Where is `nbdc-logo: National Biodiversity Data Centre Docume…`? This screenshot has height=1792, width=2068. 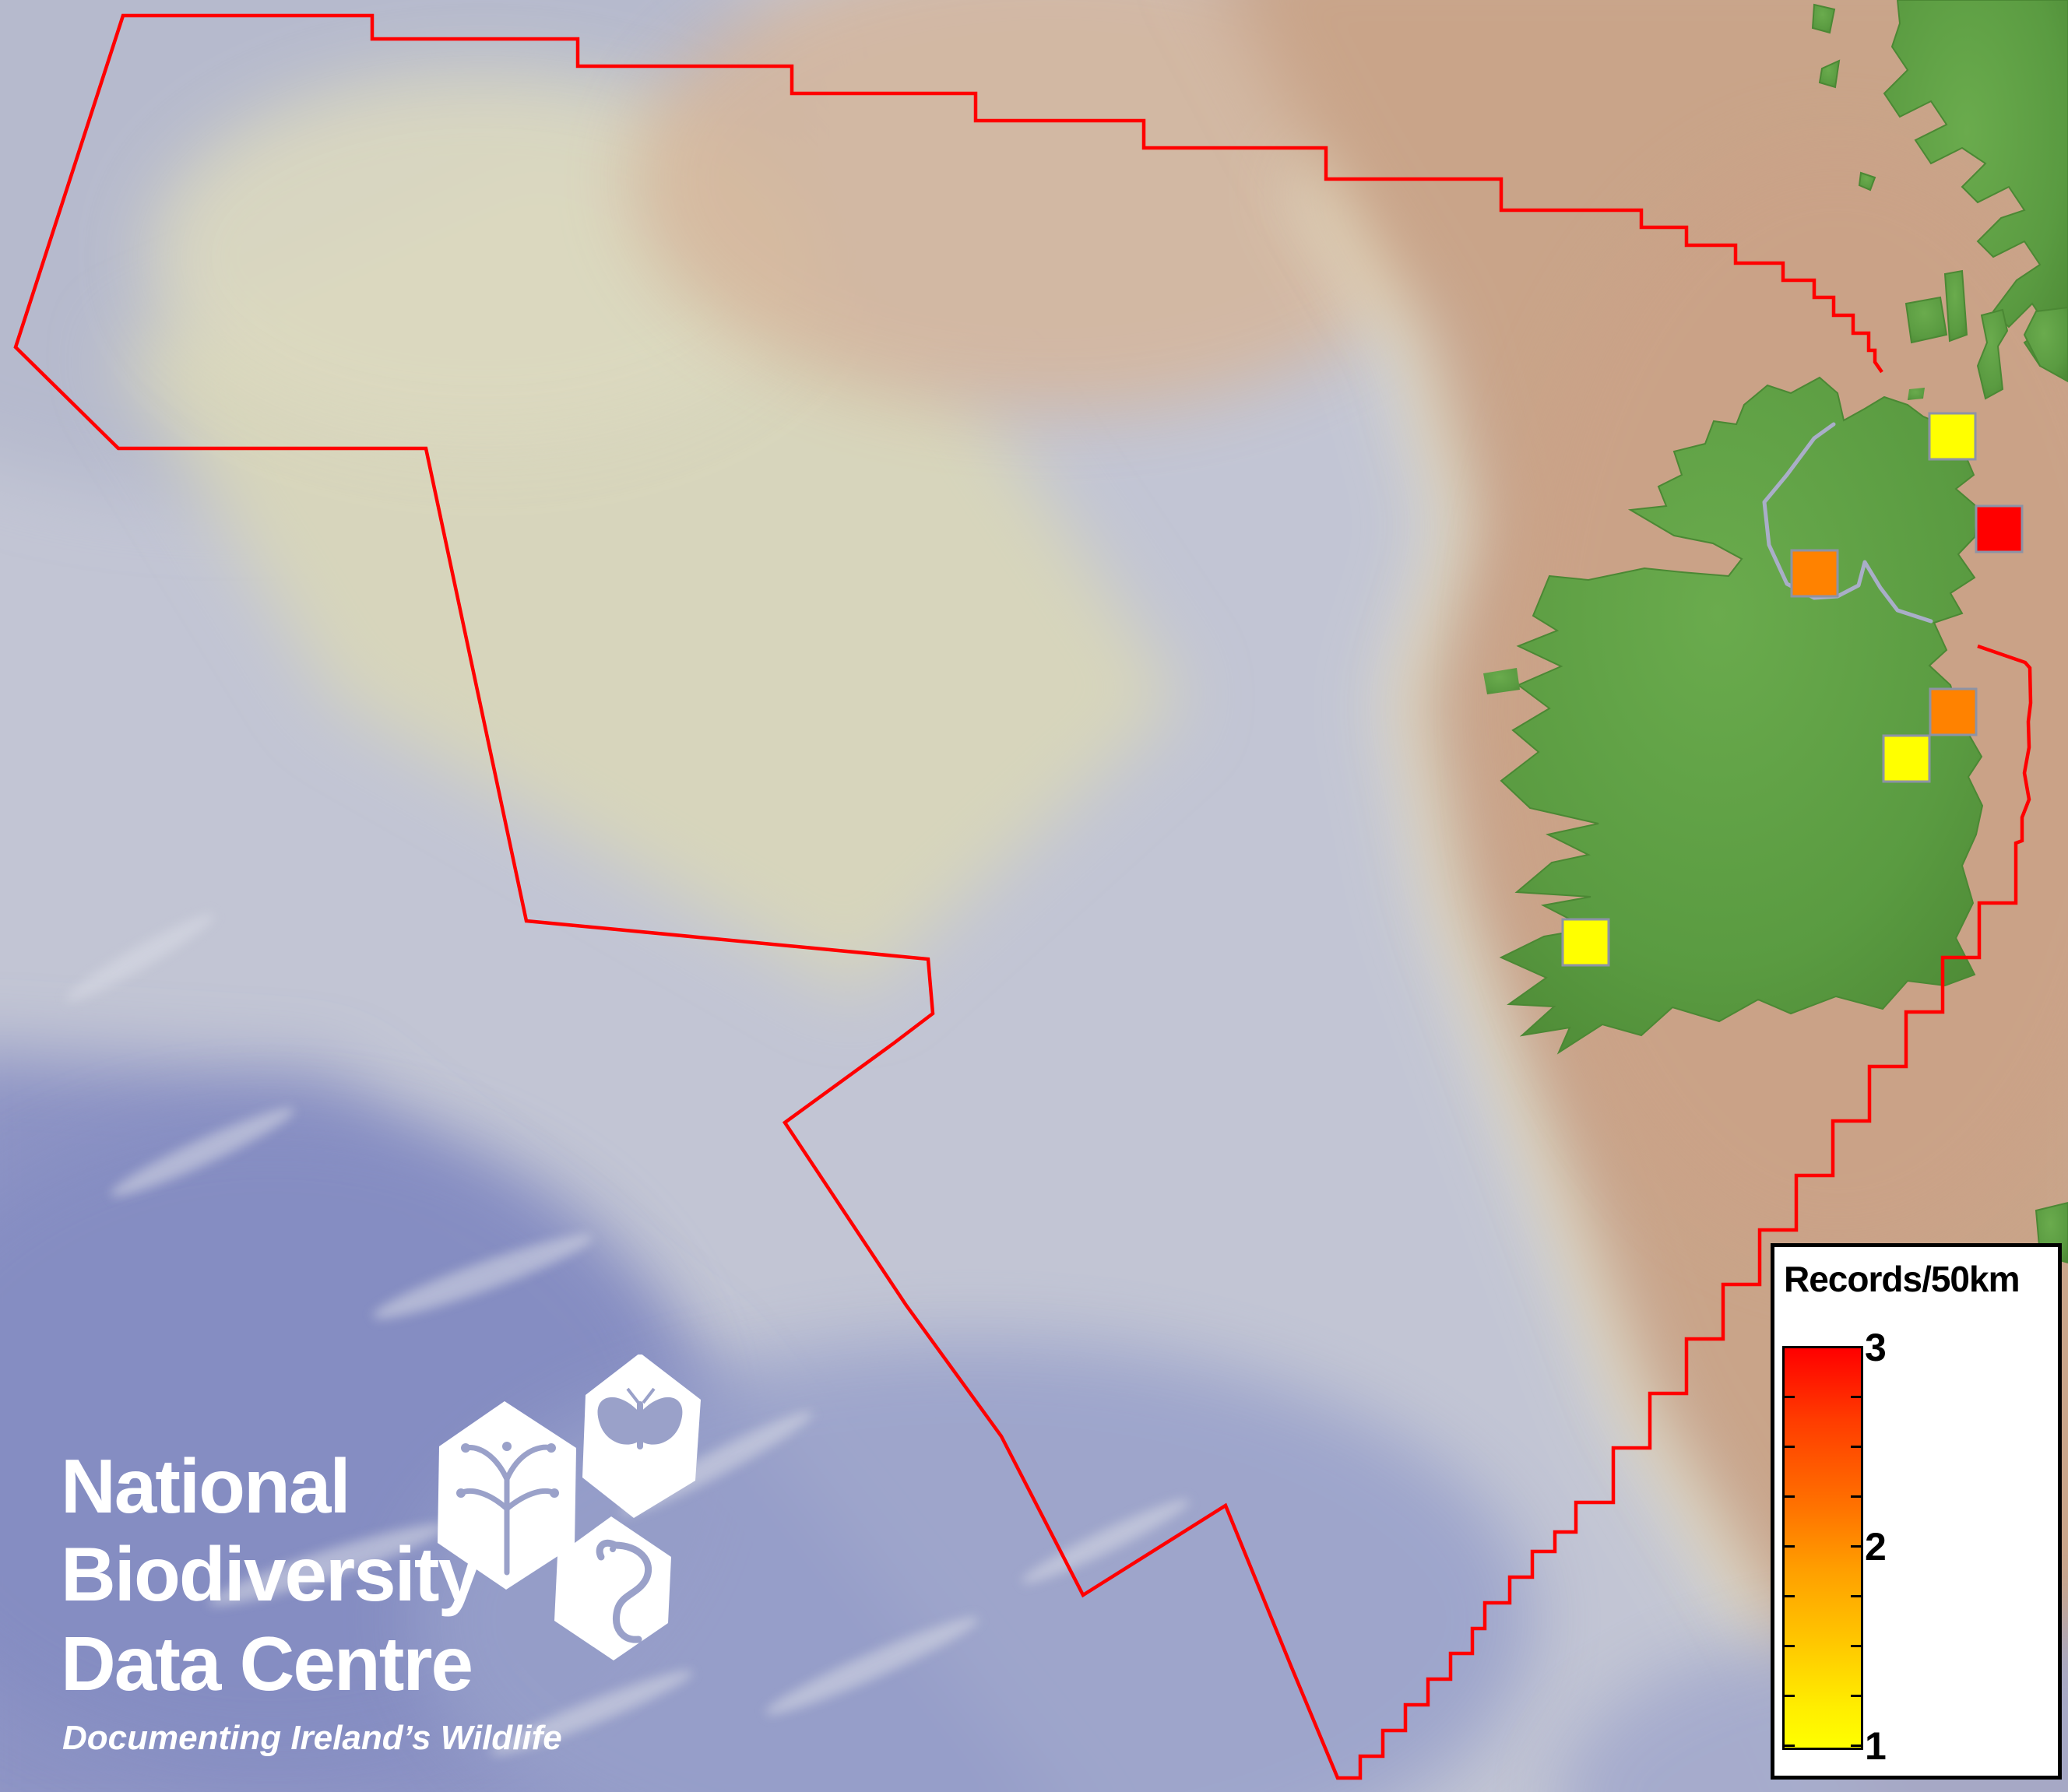
nbdc-logo: National Biodiversity Data Centre Docume… is located at coordinates (374, 1572).